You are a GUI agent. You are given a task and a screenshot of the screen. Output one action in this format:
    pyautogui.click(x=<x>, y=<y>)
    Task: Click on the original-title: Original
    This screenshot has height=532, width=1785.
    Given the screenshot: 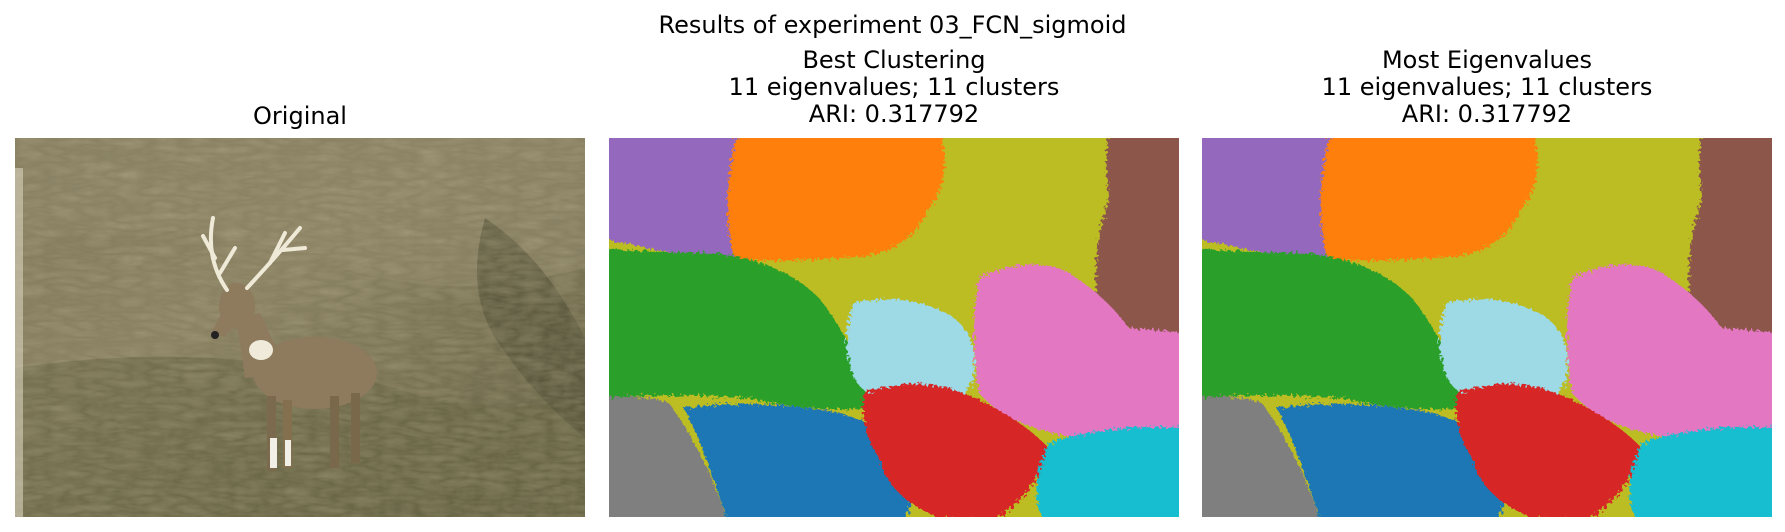 What is the action you would take?
    pyautogui.click(x=300, y=116)
    